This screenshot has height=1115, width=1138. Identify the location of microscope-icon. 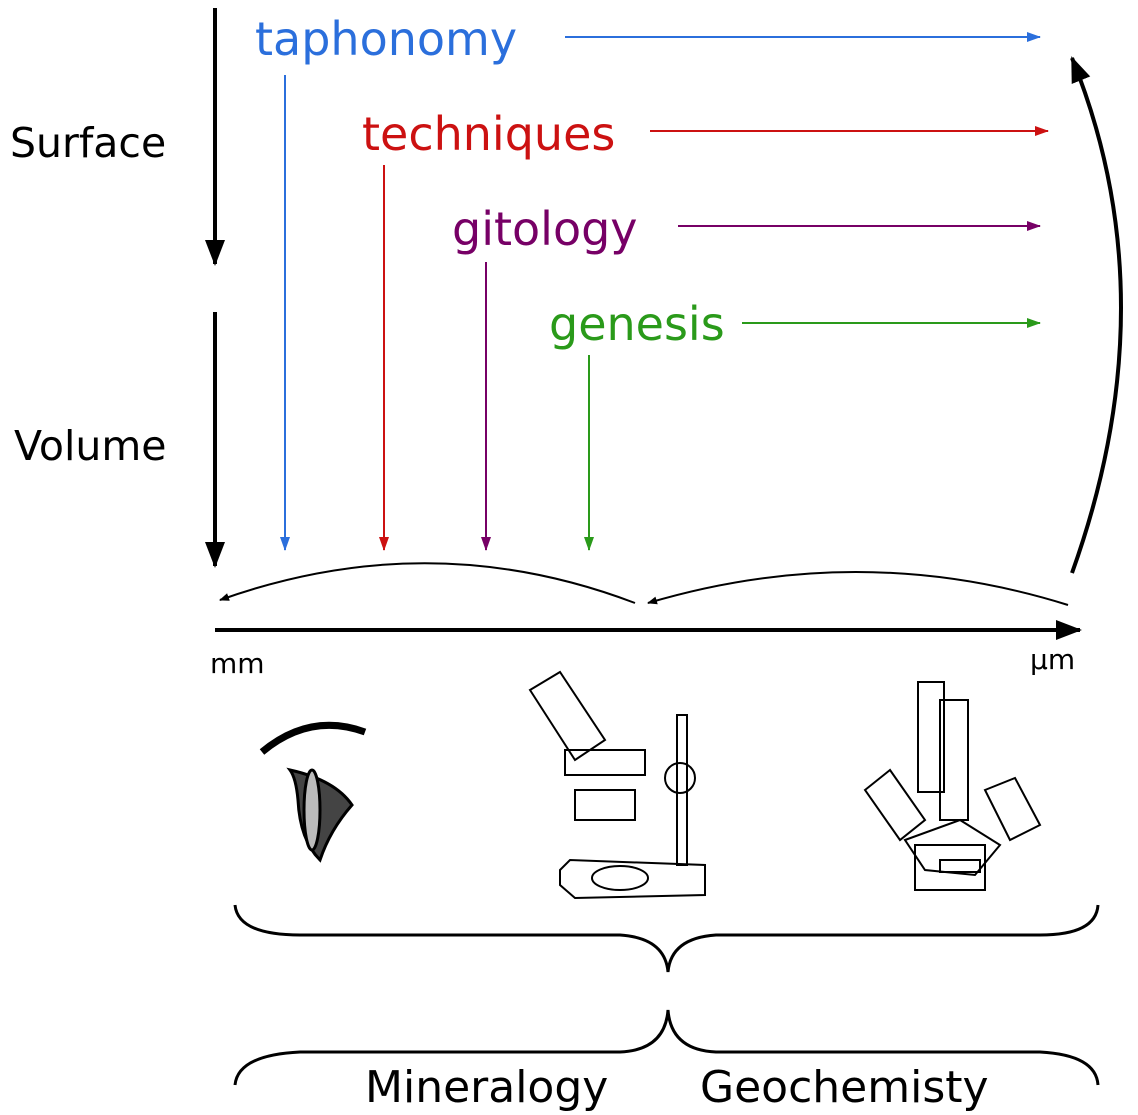
(617, 785).